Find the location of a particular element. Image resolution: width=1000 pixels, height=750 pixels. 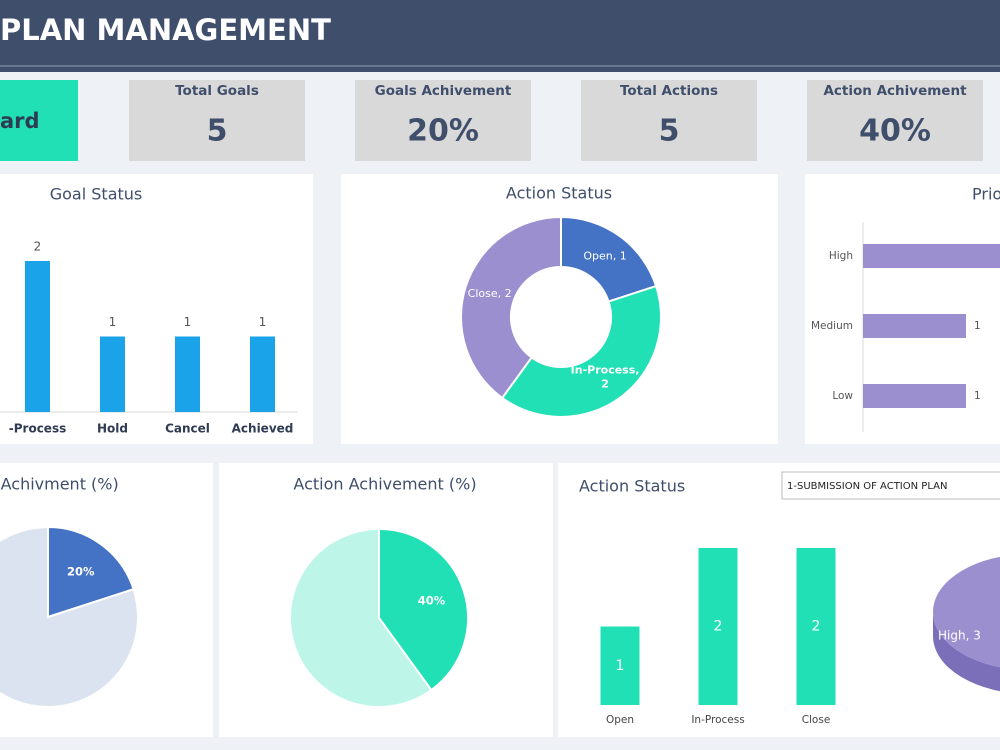

chart-title: Action Achivement (%) is located at coordinates (384, 484).